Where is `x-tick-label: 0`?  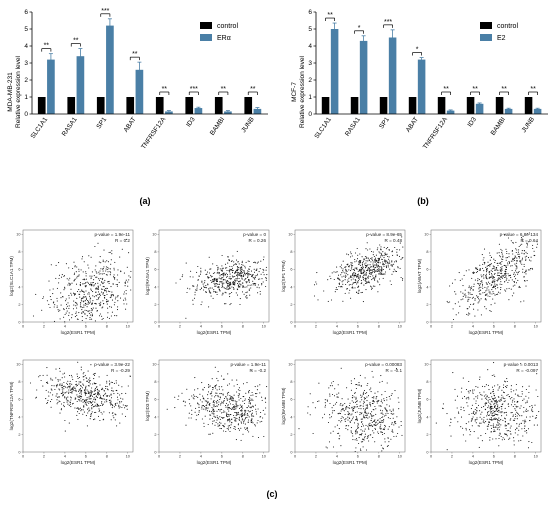 x-tick-label: 0 is located at coordinates (159, 457).